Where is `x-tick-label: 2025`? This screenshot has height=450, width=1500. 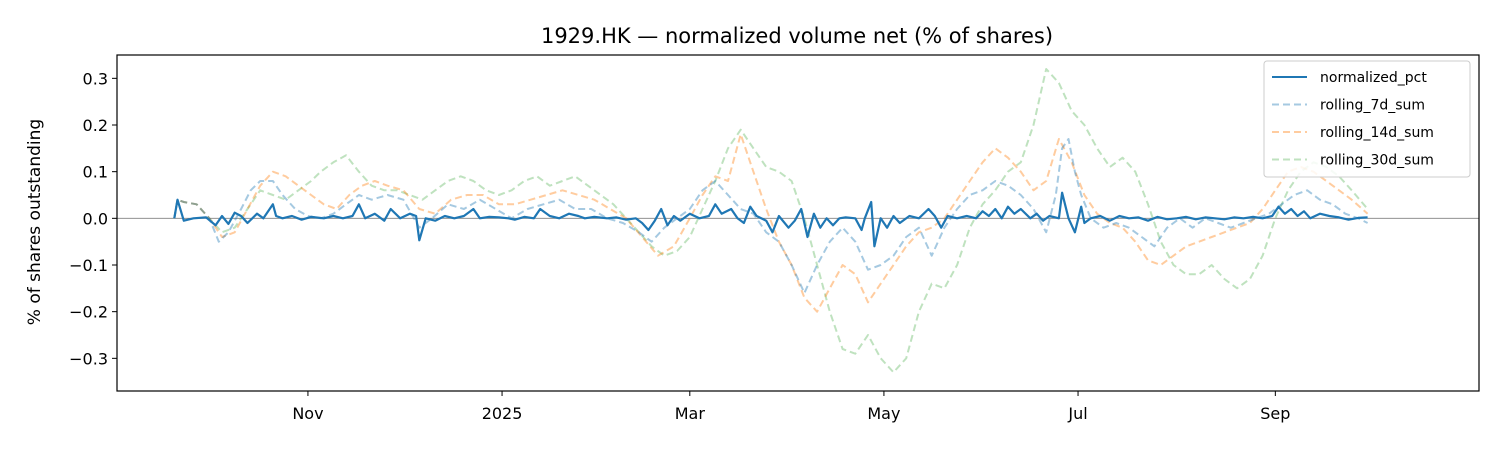
x-tick-label: 2025 is located at coordinates (502, 413).